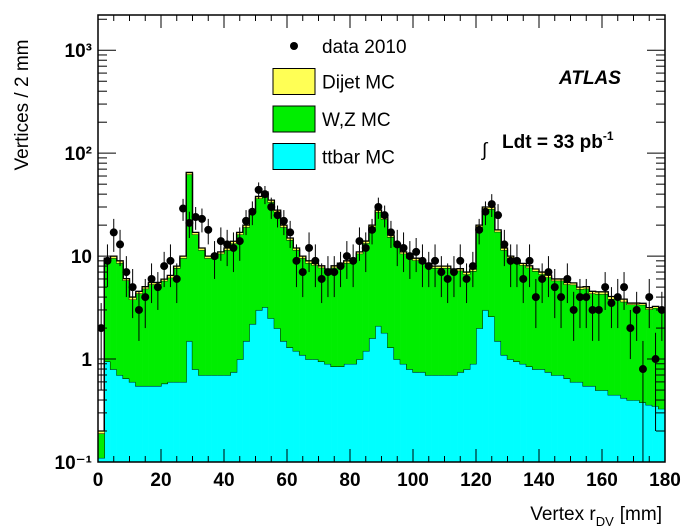  Describe the element at coordinates (665, 480) in the screenshot. I see `x-tick-label: 180` at that location.